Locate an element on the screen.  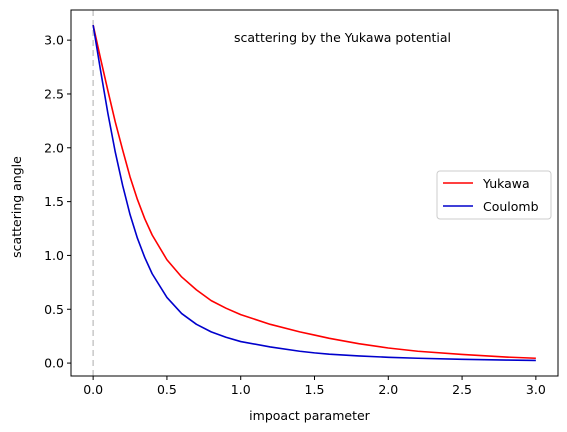
y-axis-label: scattering angle is located at coordinates (16, 207).